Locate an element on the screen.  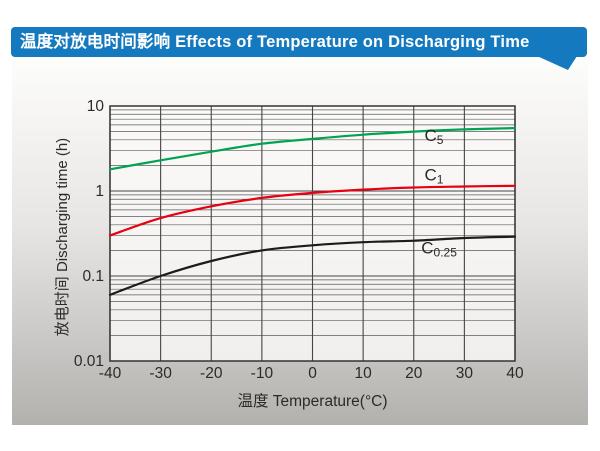
x-tick-label: -30 is located at coordinates (160, 373).